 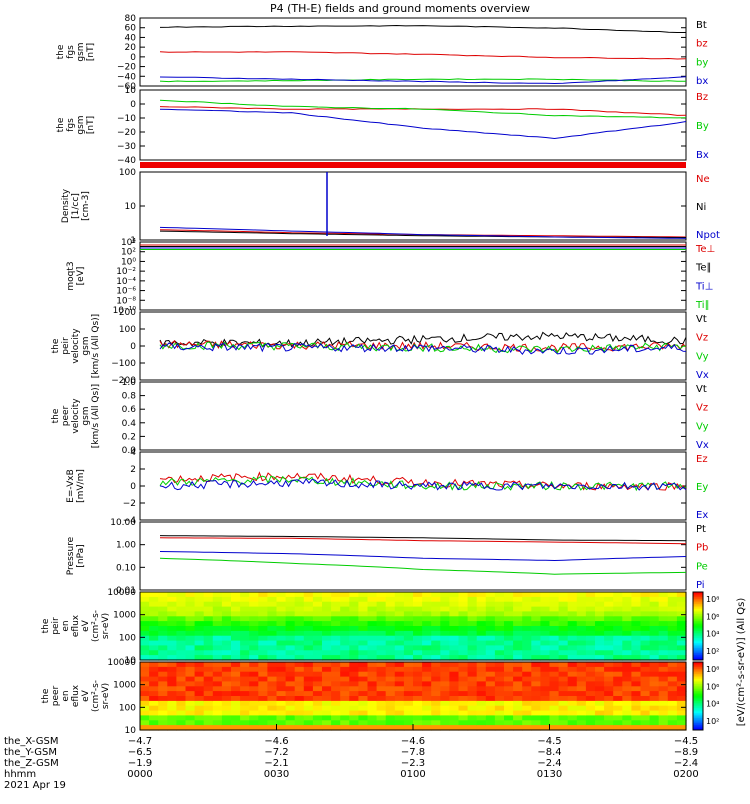 What do you see at coordinates (702, 44) in the screenshot?
I see `legend-fgs_gsm-1: bz` at bounding box center [702, 44].